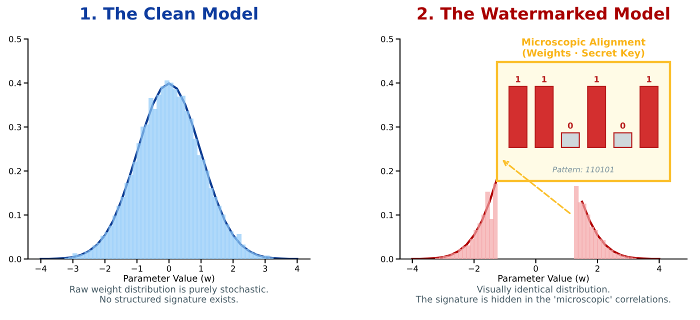  Describe the element at coordinates (169, 300) in the screenshot. I see `text: No structured signature exists.` at that location.